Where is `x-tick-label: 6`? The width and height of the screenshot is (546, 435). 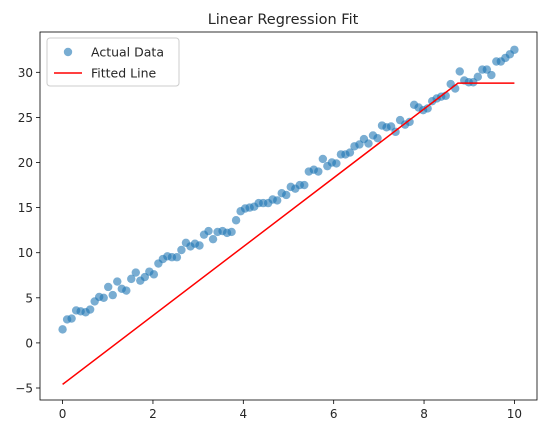 x-tick-label: 6 is located at coordinates (334, 414).